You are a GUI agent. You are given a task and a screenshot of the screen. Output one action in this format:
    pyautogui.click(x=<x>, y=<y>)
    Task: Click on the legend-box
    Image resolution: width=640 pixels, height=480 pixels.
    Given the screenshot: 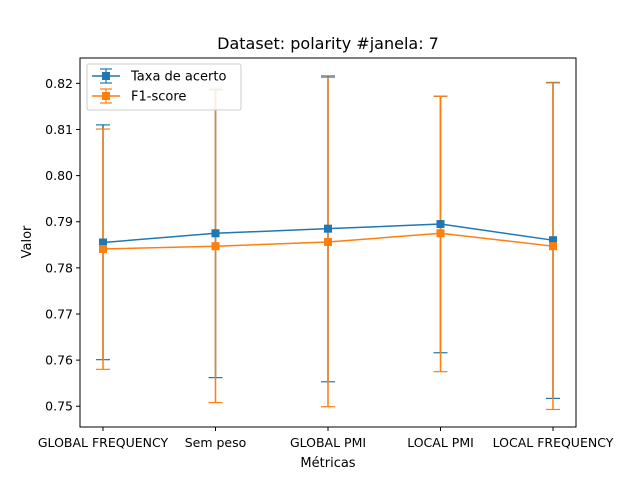 What is the action you would take?
    pyautogui.click(x=164, y=87)
    